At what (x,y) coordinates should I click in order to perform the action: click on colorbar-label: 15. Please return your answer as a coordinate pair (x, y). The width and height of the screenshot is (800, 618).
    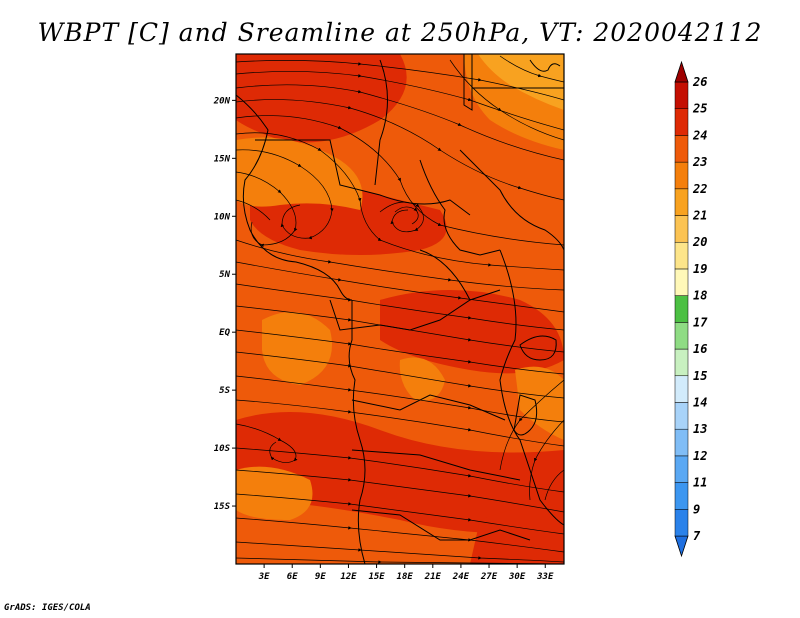
    Looking at the image, I should click on (700, 376).